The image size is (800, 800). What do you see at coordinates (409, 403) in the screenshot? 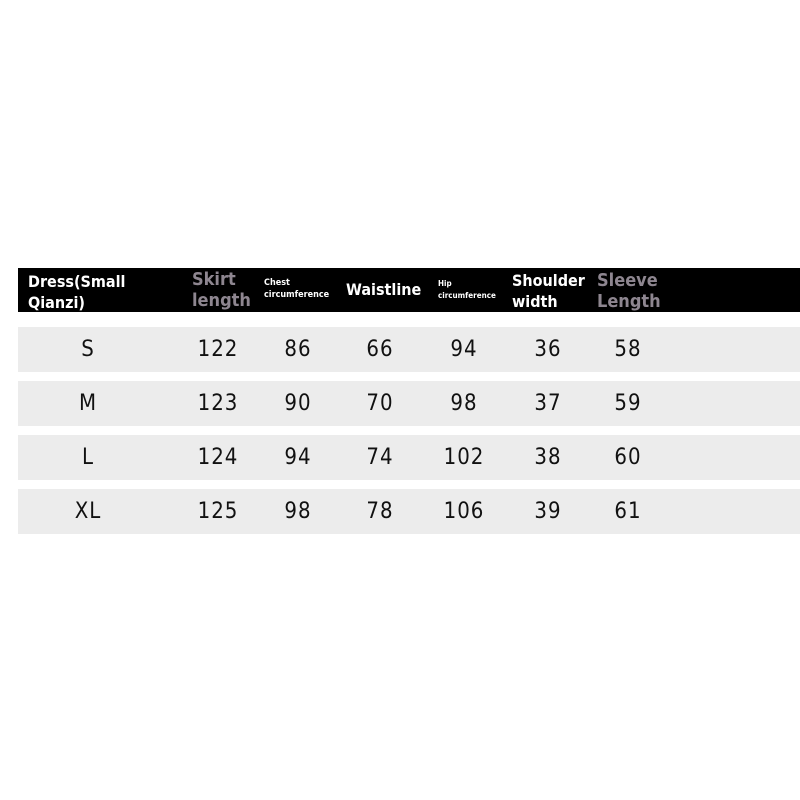
I see `table-row: M 123 90 70 98 37 59` at bounding box center [409, 403].